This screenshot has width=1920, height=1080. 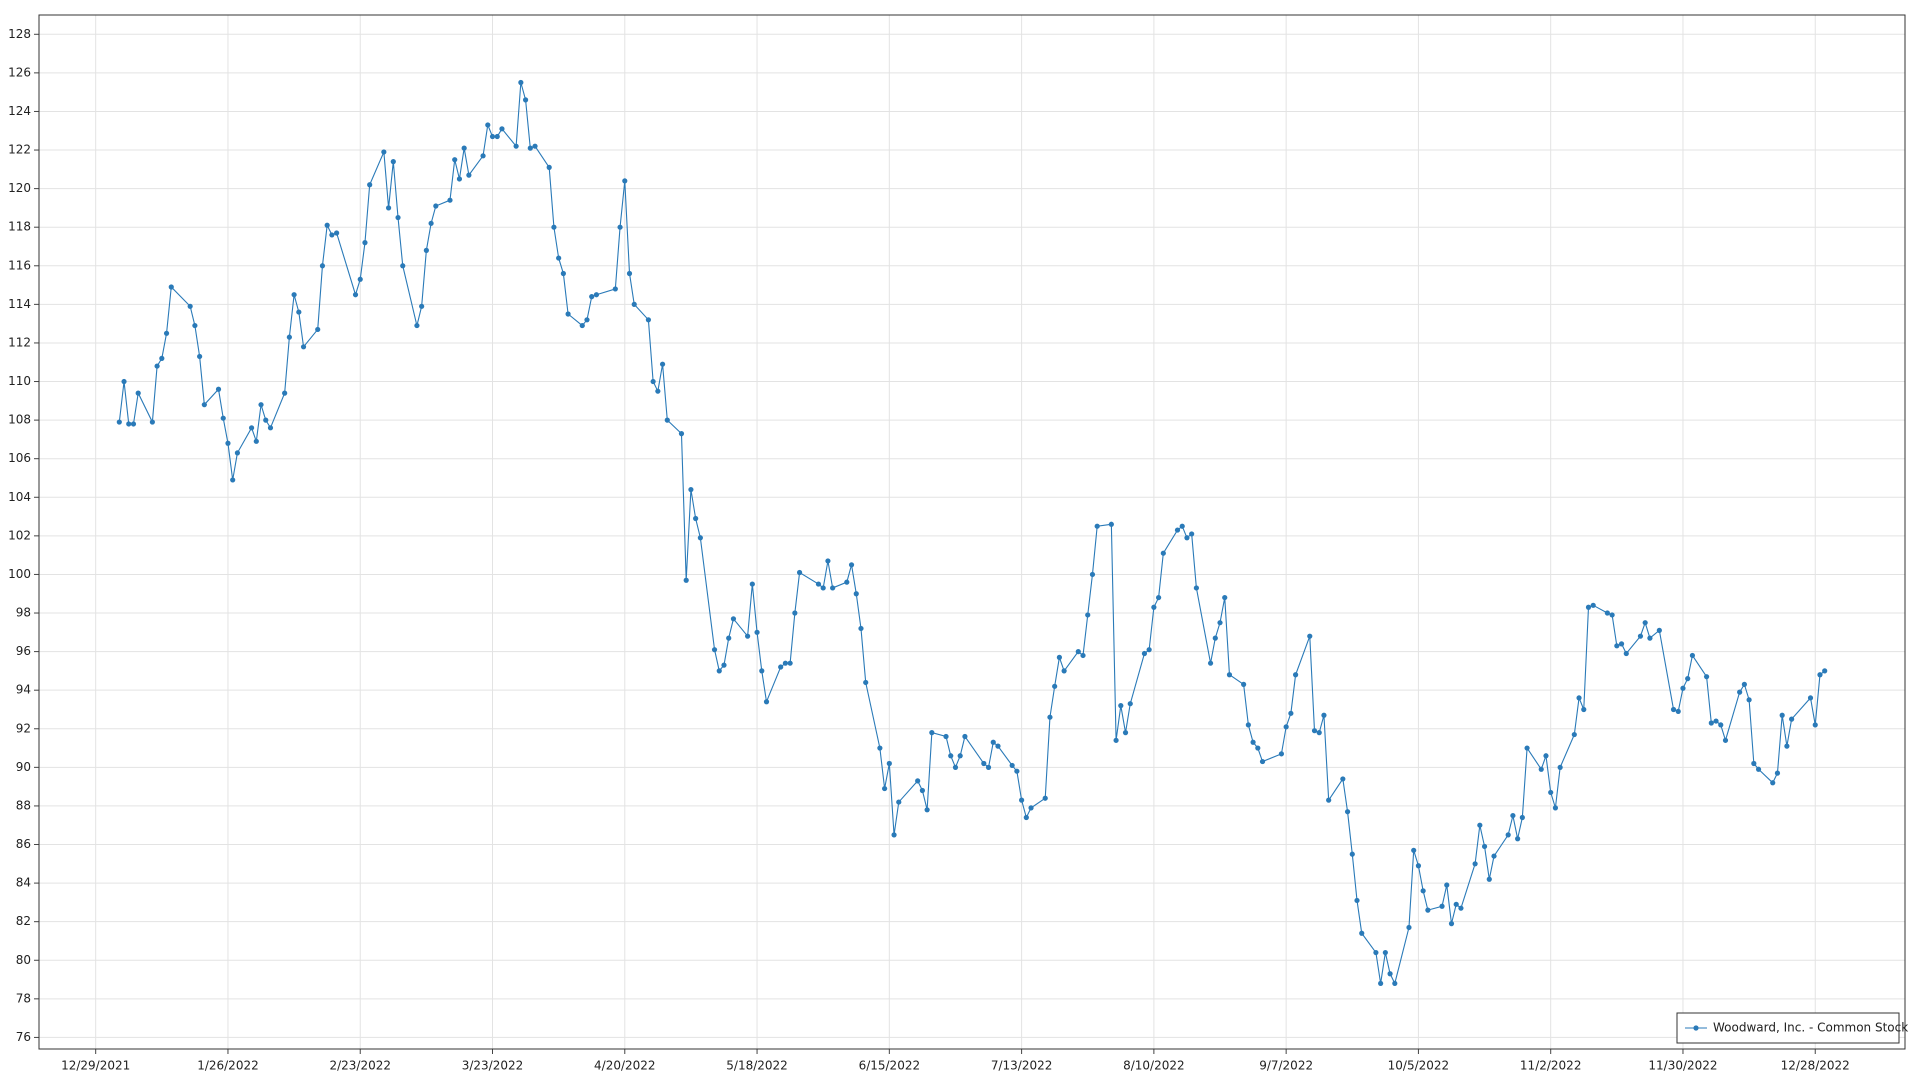 I want to click on y-tick-label: 86, so click(x=23, y=844).